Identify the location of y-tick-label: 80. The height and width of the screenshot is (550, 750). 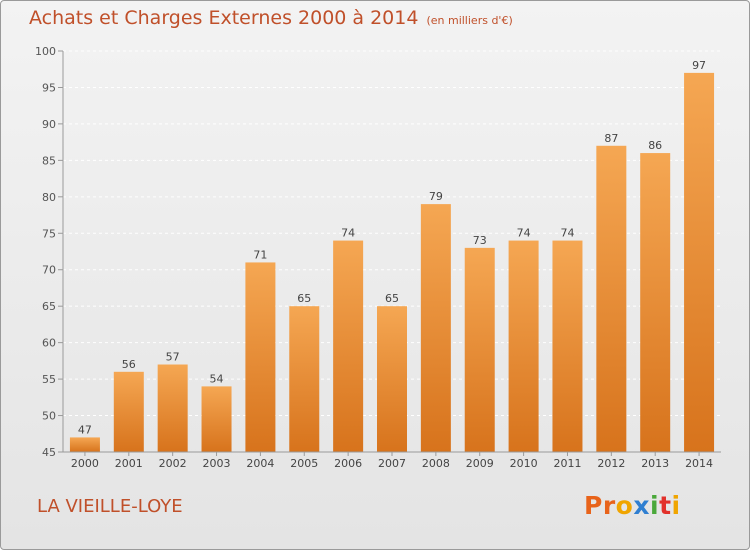
(49, 197).